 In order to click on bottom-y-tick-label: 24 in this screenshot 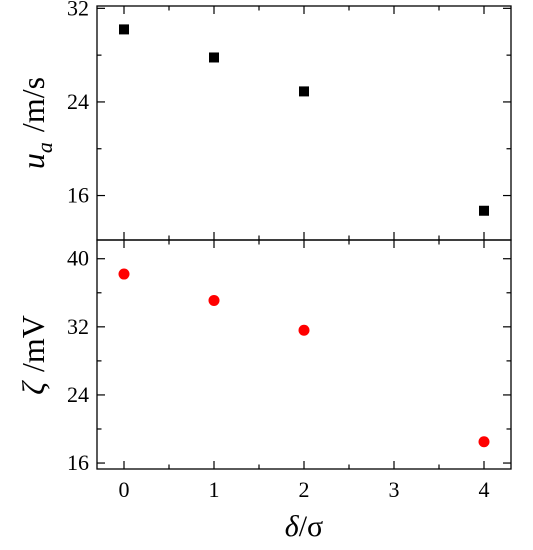, I will do `click(78, 394)`.